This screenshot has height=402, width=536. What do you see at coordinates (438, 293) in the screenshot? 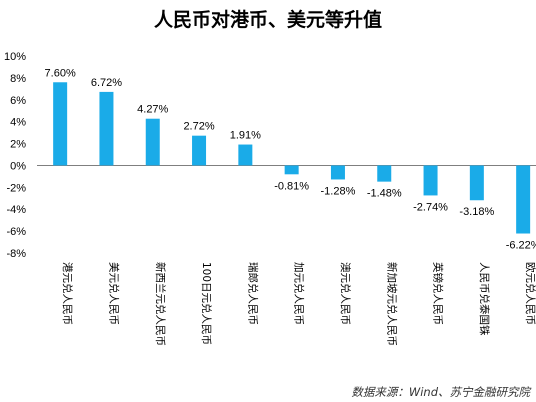
I see `category-label: 英镑兑人民币` at bounding box center [438, 293].